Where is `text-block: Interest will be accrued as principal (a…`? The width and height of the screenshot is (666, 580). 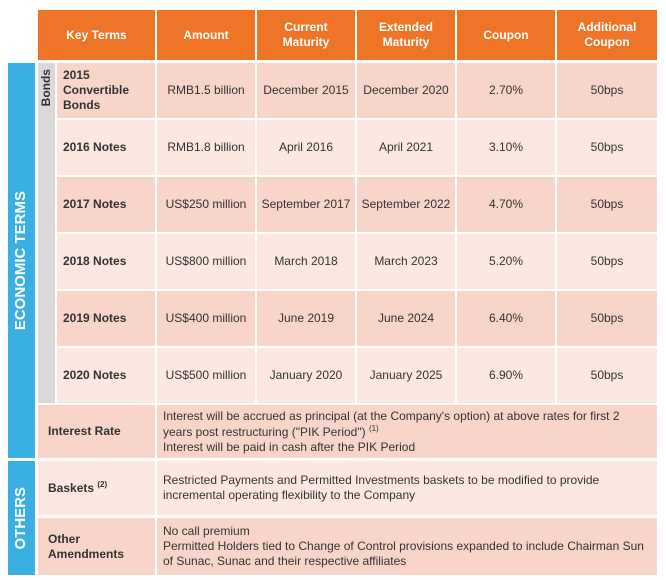 text-block: Interest will be accrued as principal (a… is located at coordinates (407, 432).